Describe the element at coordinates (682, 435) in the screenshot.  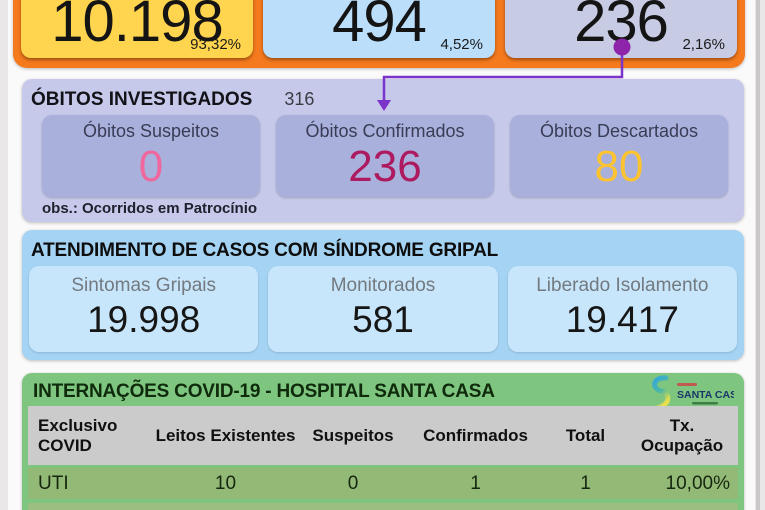
I see `col-tx-ocupacao: Tx. Ocupação` at that location.